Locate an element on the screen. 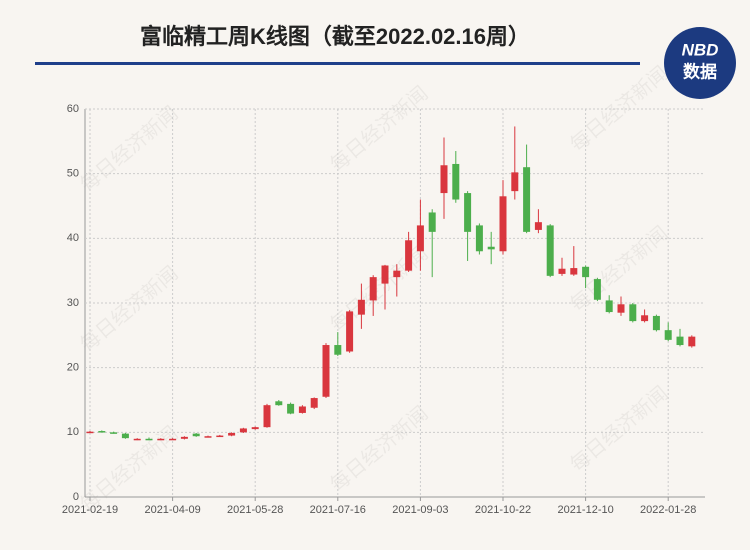 This screenshot has height=550, width=750. y-tick-label: 0 is located at coordinates (76, 497).